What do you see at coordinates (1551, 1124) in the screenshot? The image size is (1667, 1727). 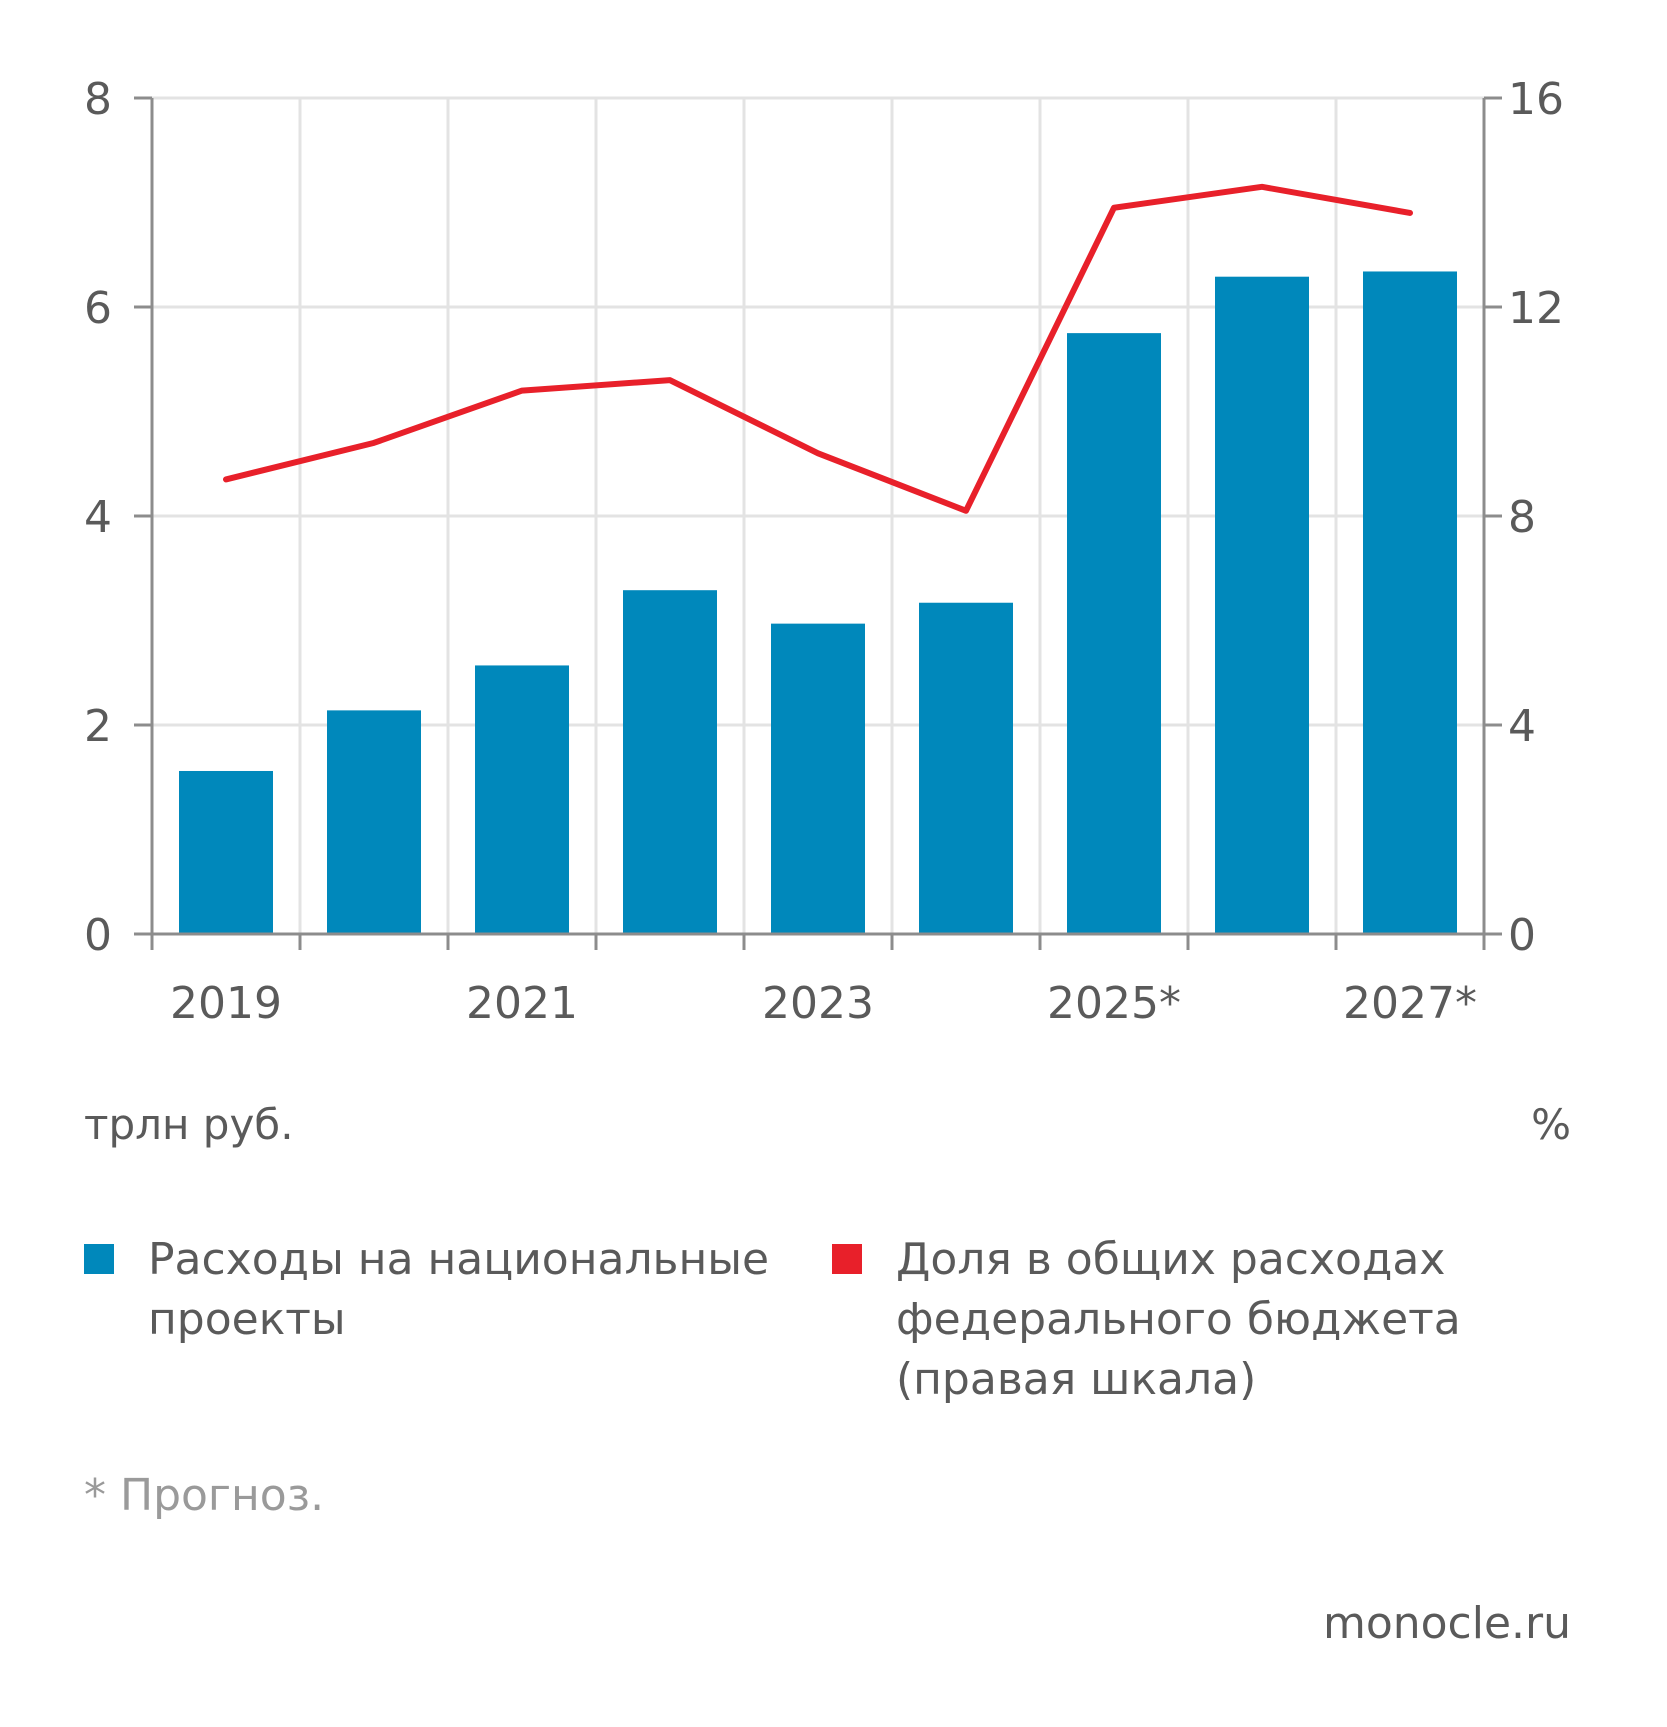 I see `y-right-unit-label: %` at bounding box center [1551, 1124].